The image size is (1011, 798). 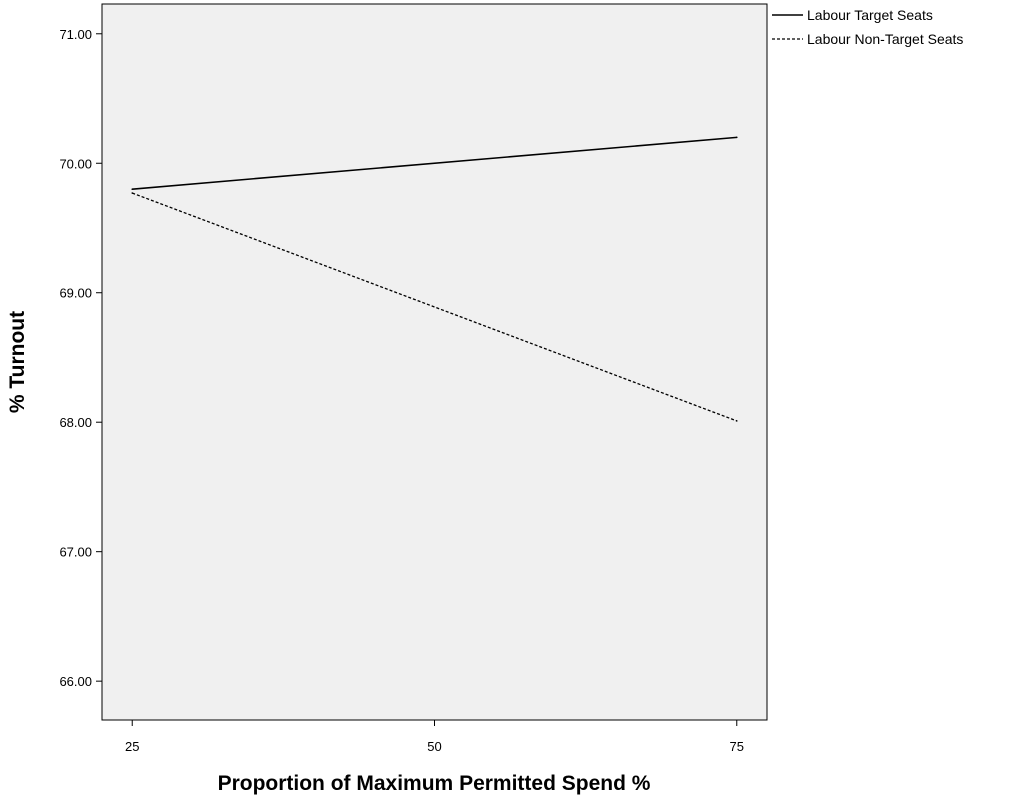 What do you see at coordinates (75, 163) in the screenshot?
I see `y-tick-label: 70.00` at bounding box center [75, 163].